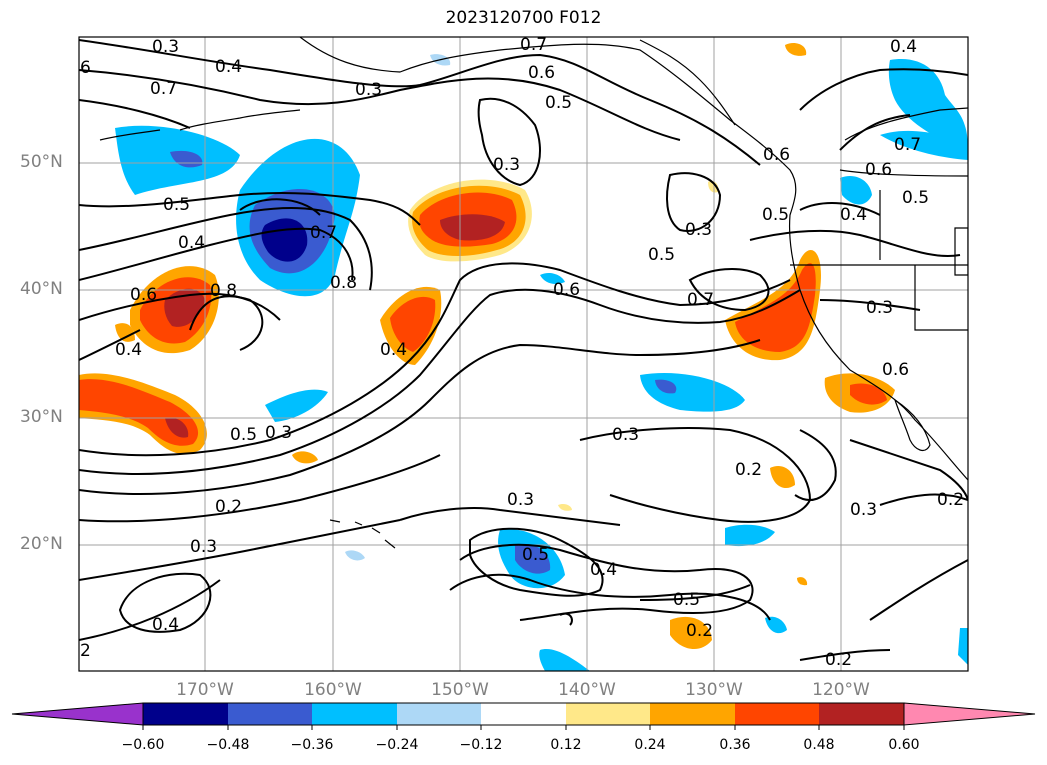  What do you see at coordinates (819, 745) in the screenshot?
I see `colorbar-tick: 0.48` at bounding box center [819, 745].